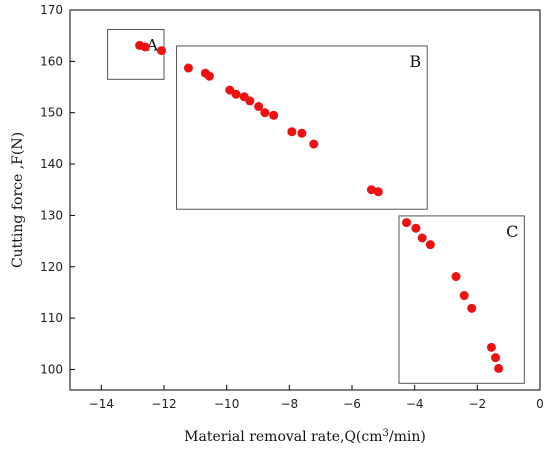 The width and height of the screenshot is (550, 451). What do you see at coordinates (163, 404) in the screenshot?
I see `x-tick-label: −12` at bounding box center [163, 404].